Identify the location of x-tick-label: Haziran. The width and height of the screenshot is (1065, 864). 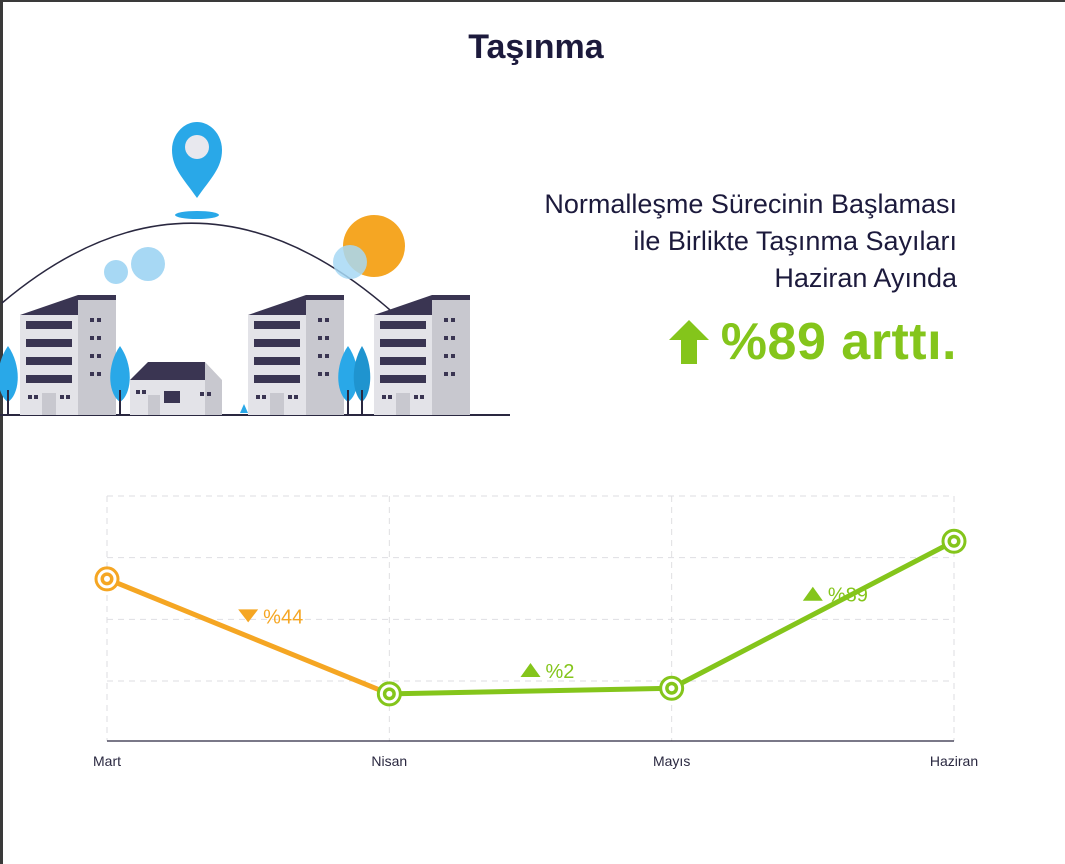
(954, 761).